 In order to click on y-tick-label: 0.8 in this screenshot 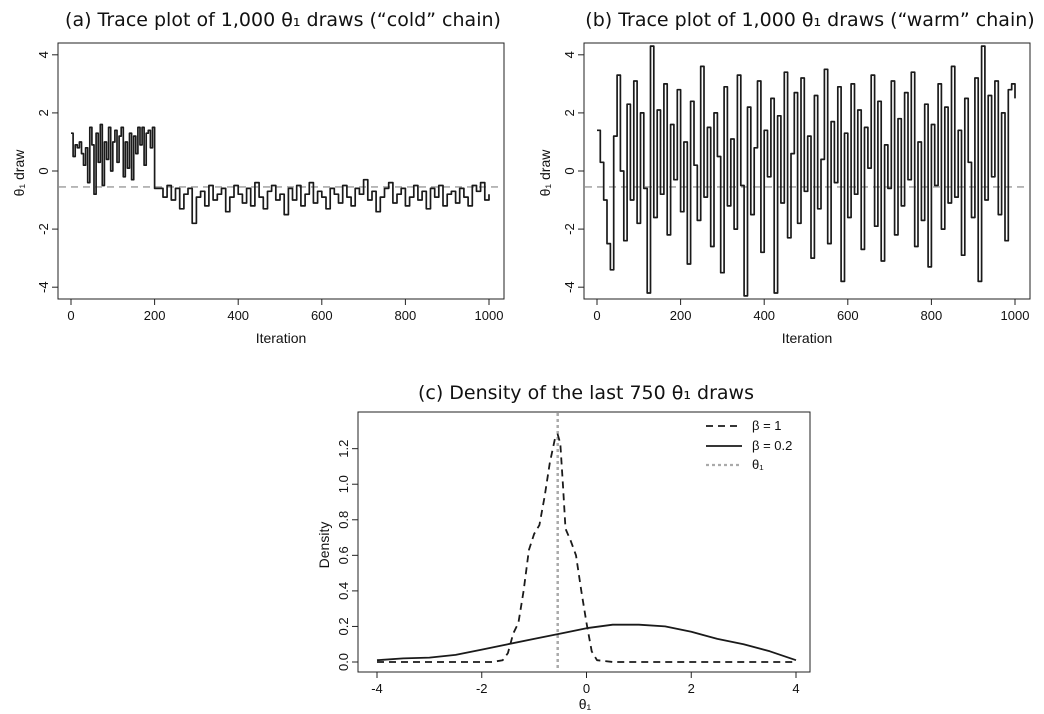, I will do `click(343, 520)`.